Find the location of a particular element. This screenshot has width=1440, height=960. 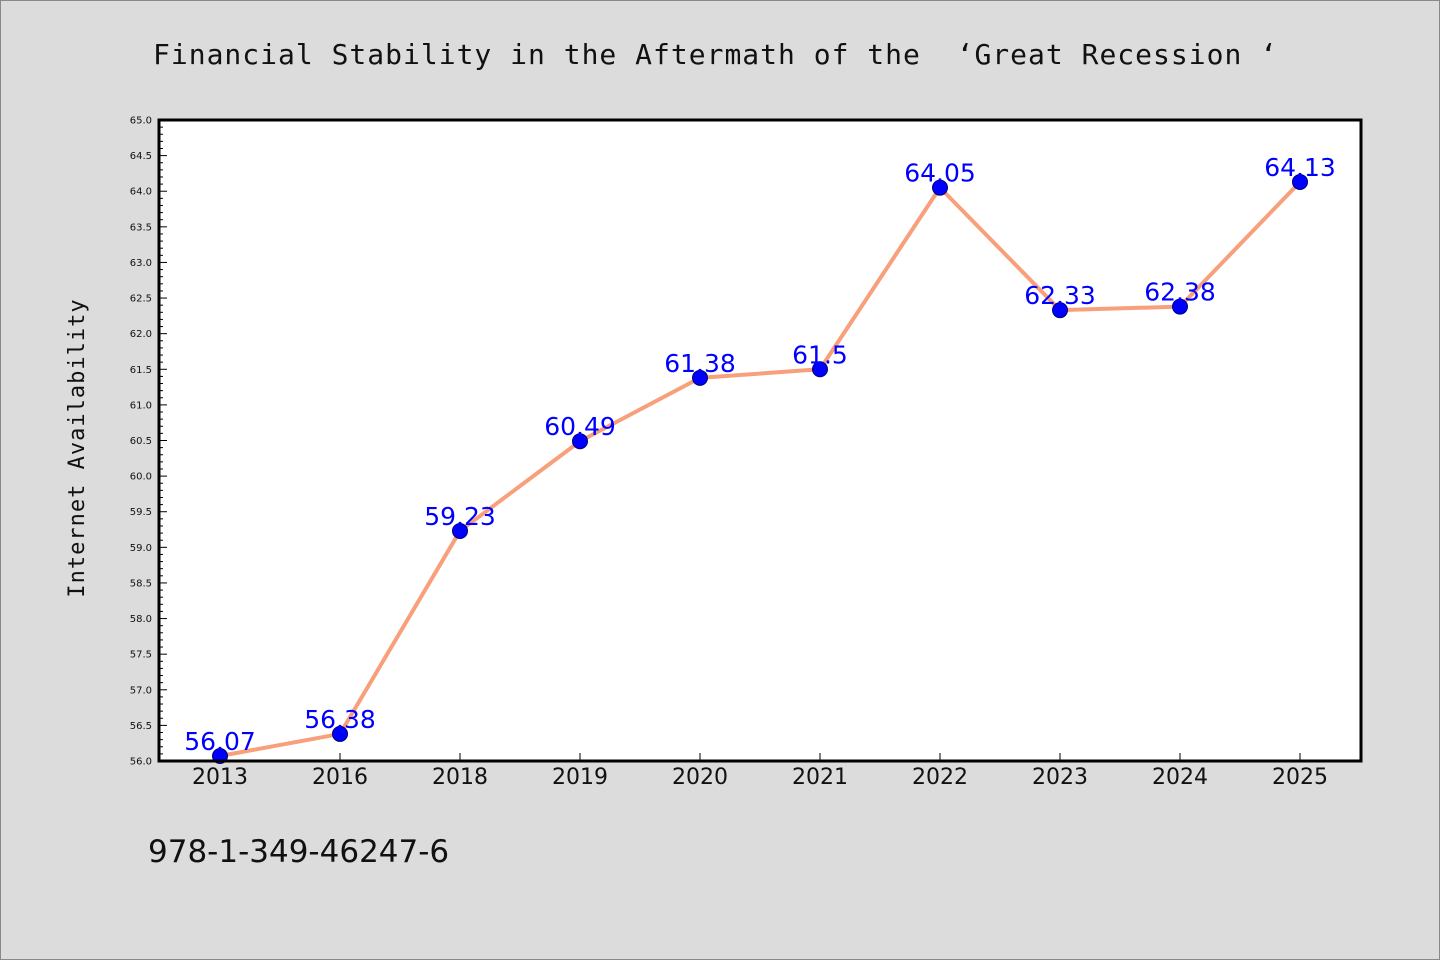

y-tick-label: 59.0 is located at coordinates (141, 548).